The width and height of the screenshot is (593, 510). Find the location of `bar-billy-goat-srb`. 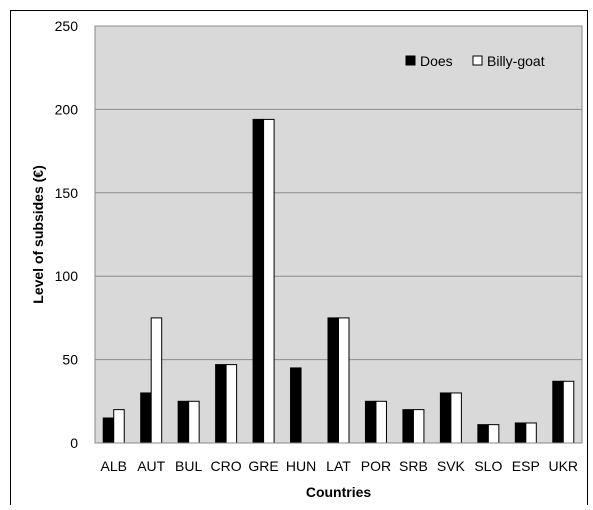

bar-billy-goat-srb is located at coordinates (418, 426).